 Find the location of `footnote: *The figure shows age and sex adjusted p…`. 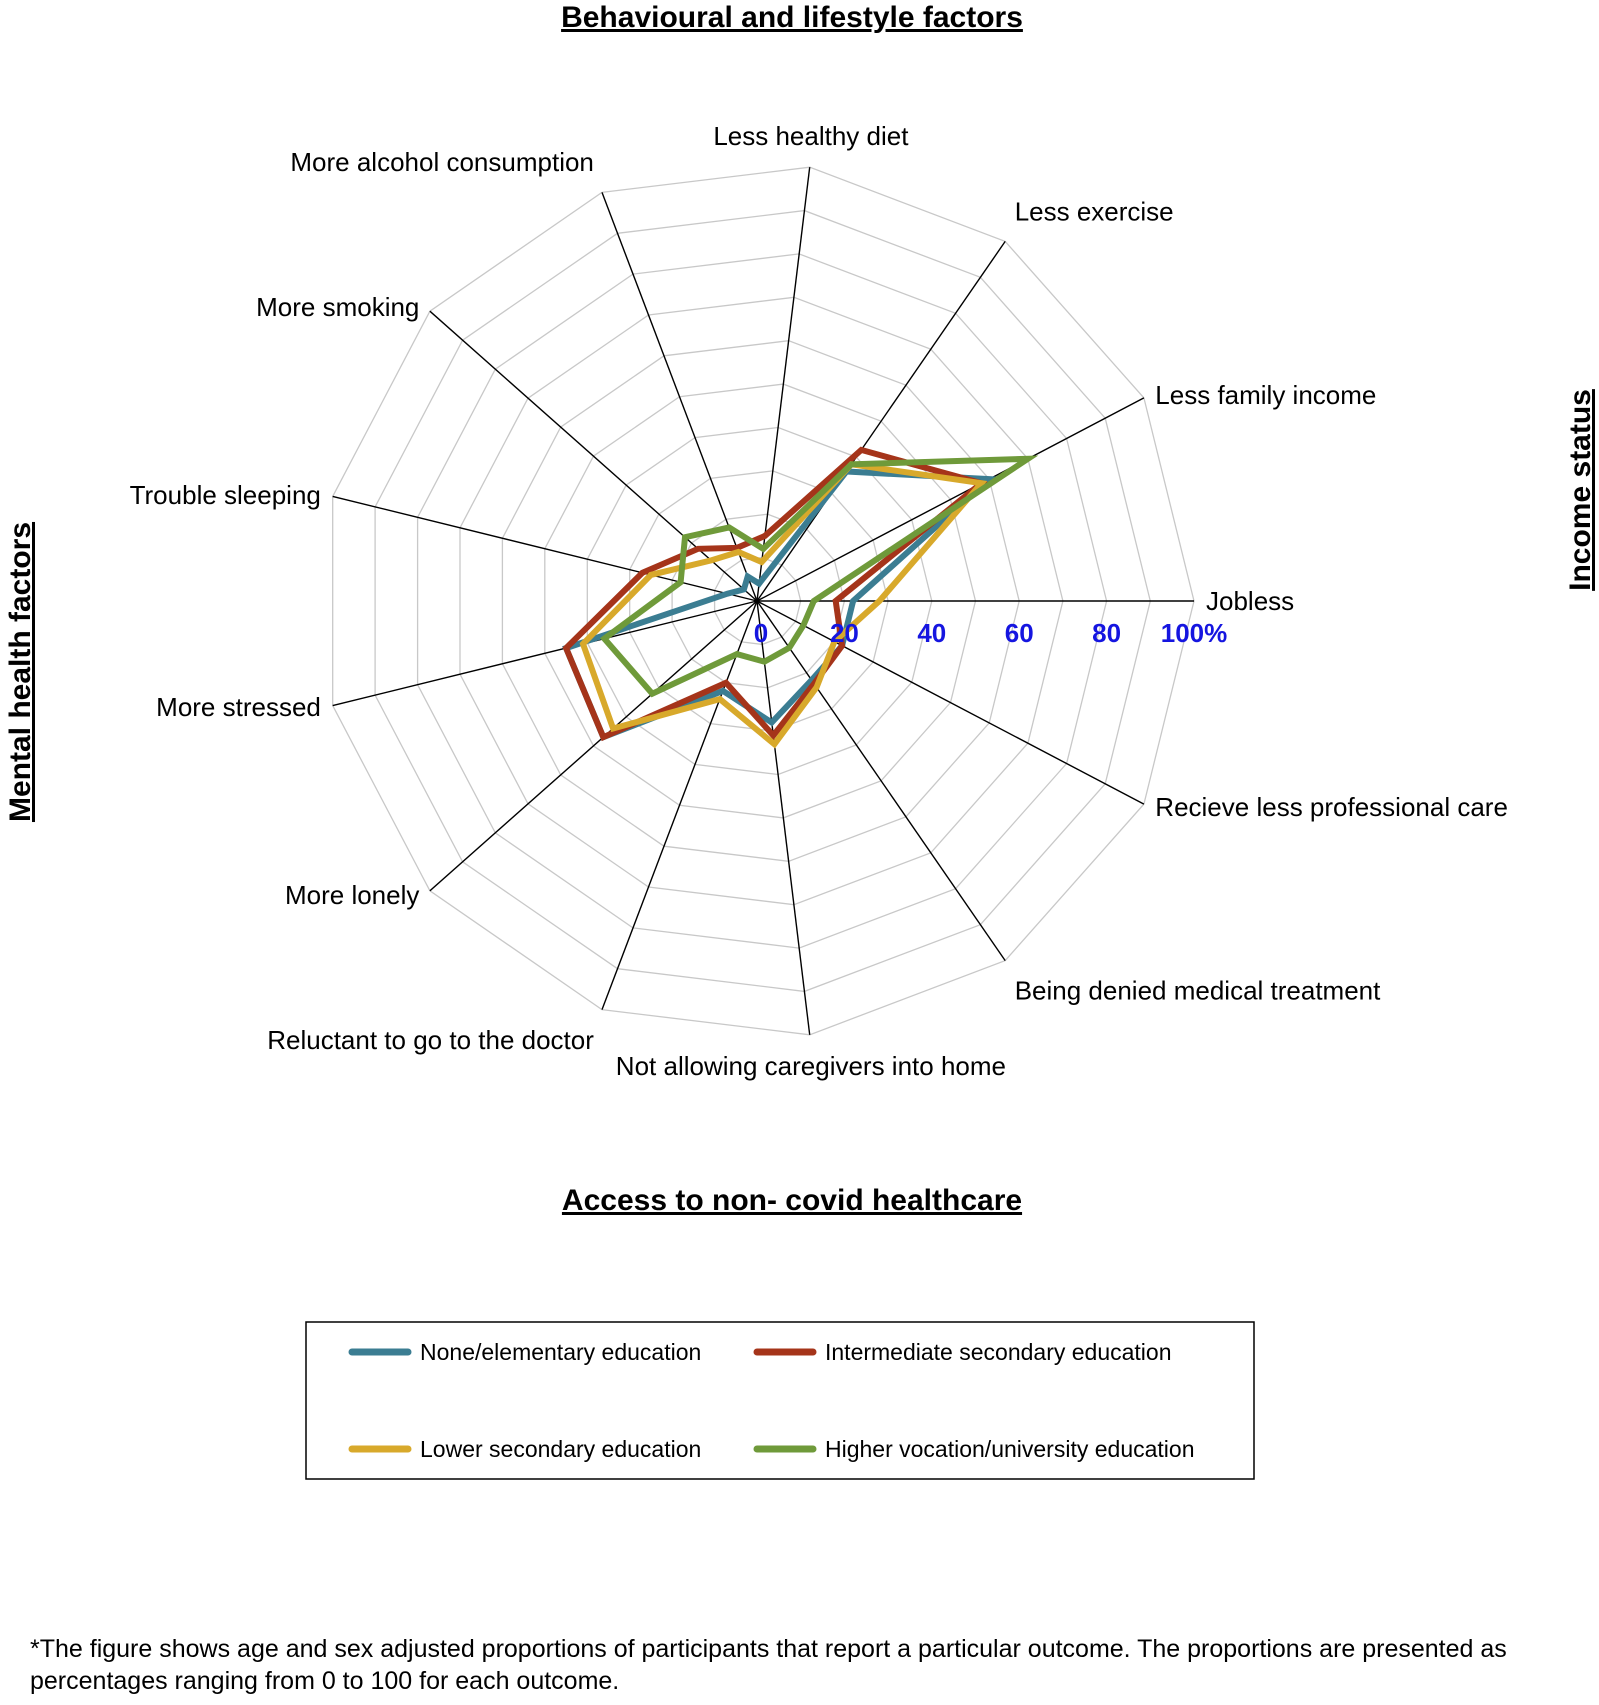

footnote: *The figure shows age and sex adjusted p… is located at coordinates (768, 1665).